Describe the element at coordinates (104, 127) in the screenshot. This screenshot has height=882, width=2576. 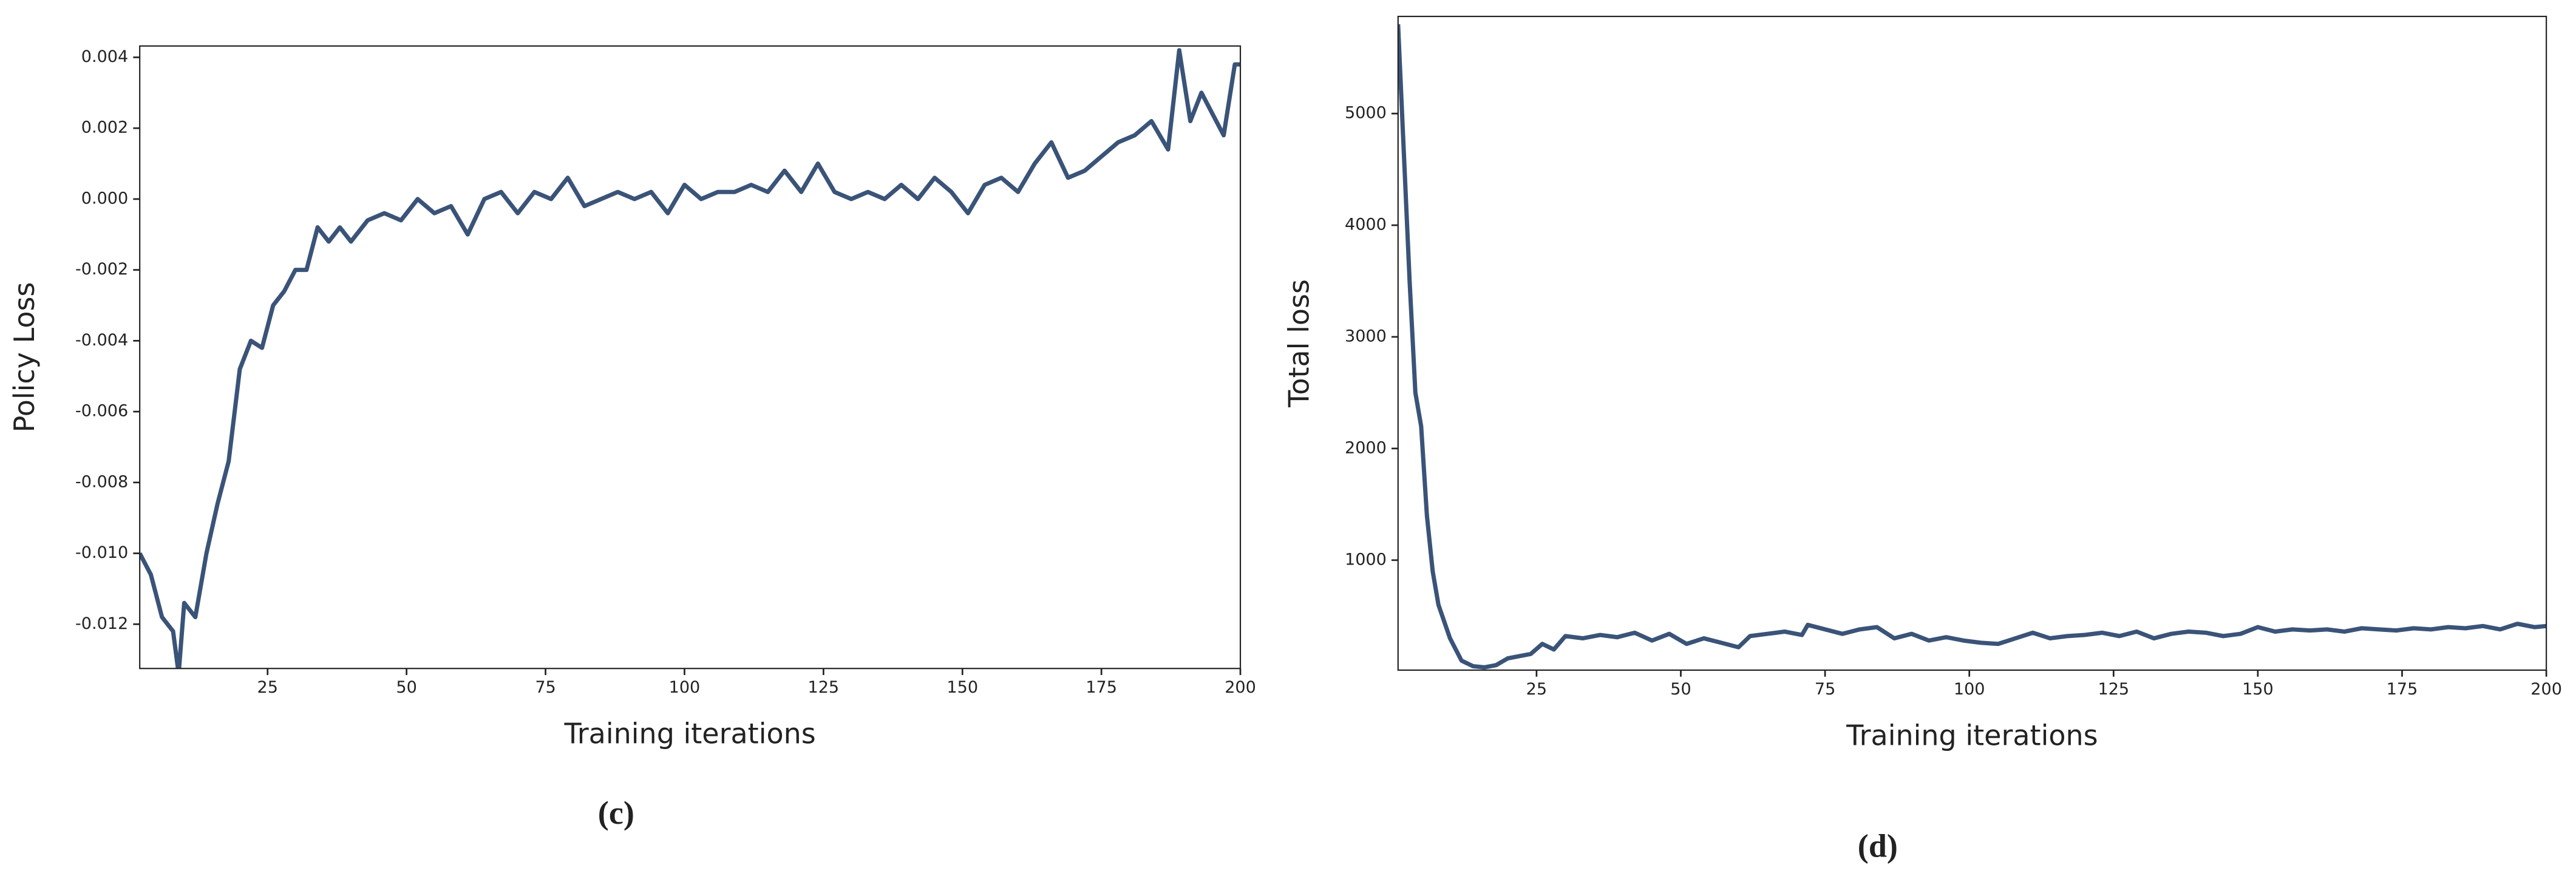
I see `y-tick-label: 0.002` at that location.